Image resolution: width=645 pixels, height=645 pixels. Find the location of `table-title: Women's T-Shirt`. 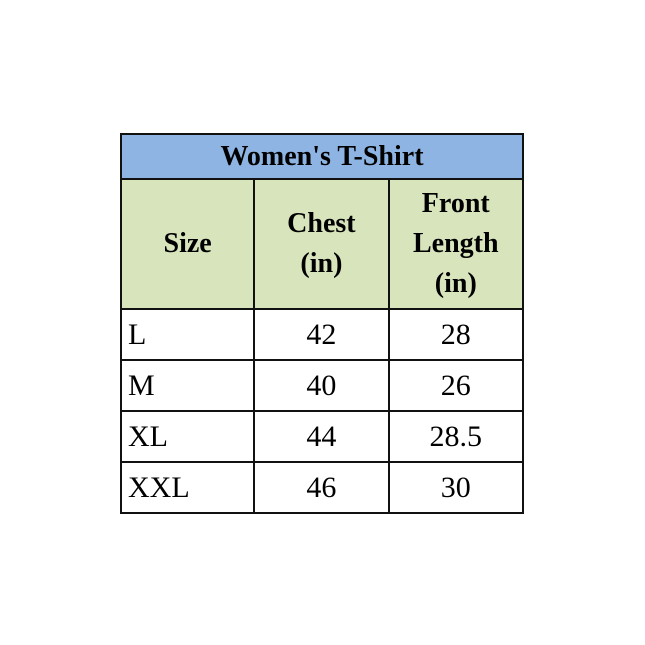

table-title: Women's T-Shirt is located at coordinates (322, 156).